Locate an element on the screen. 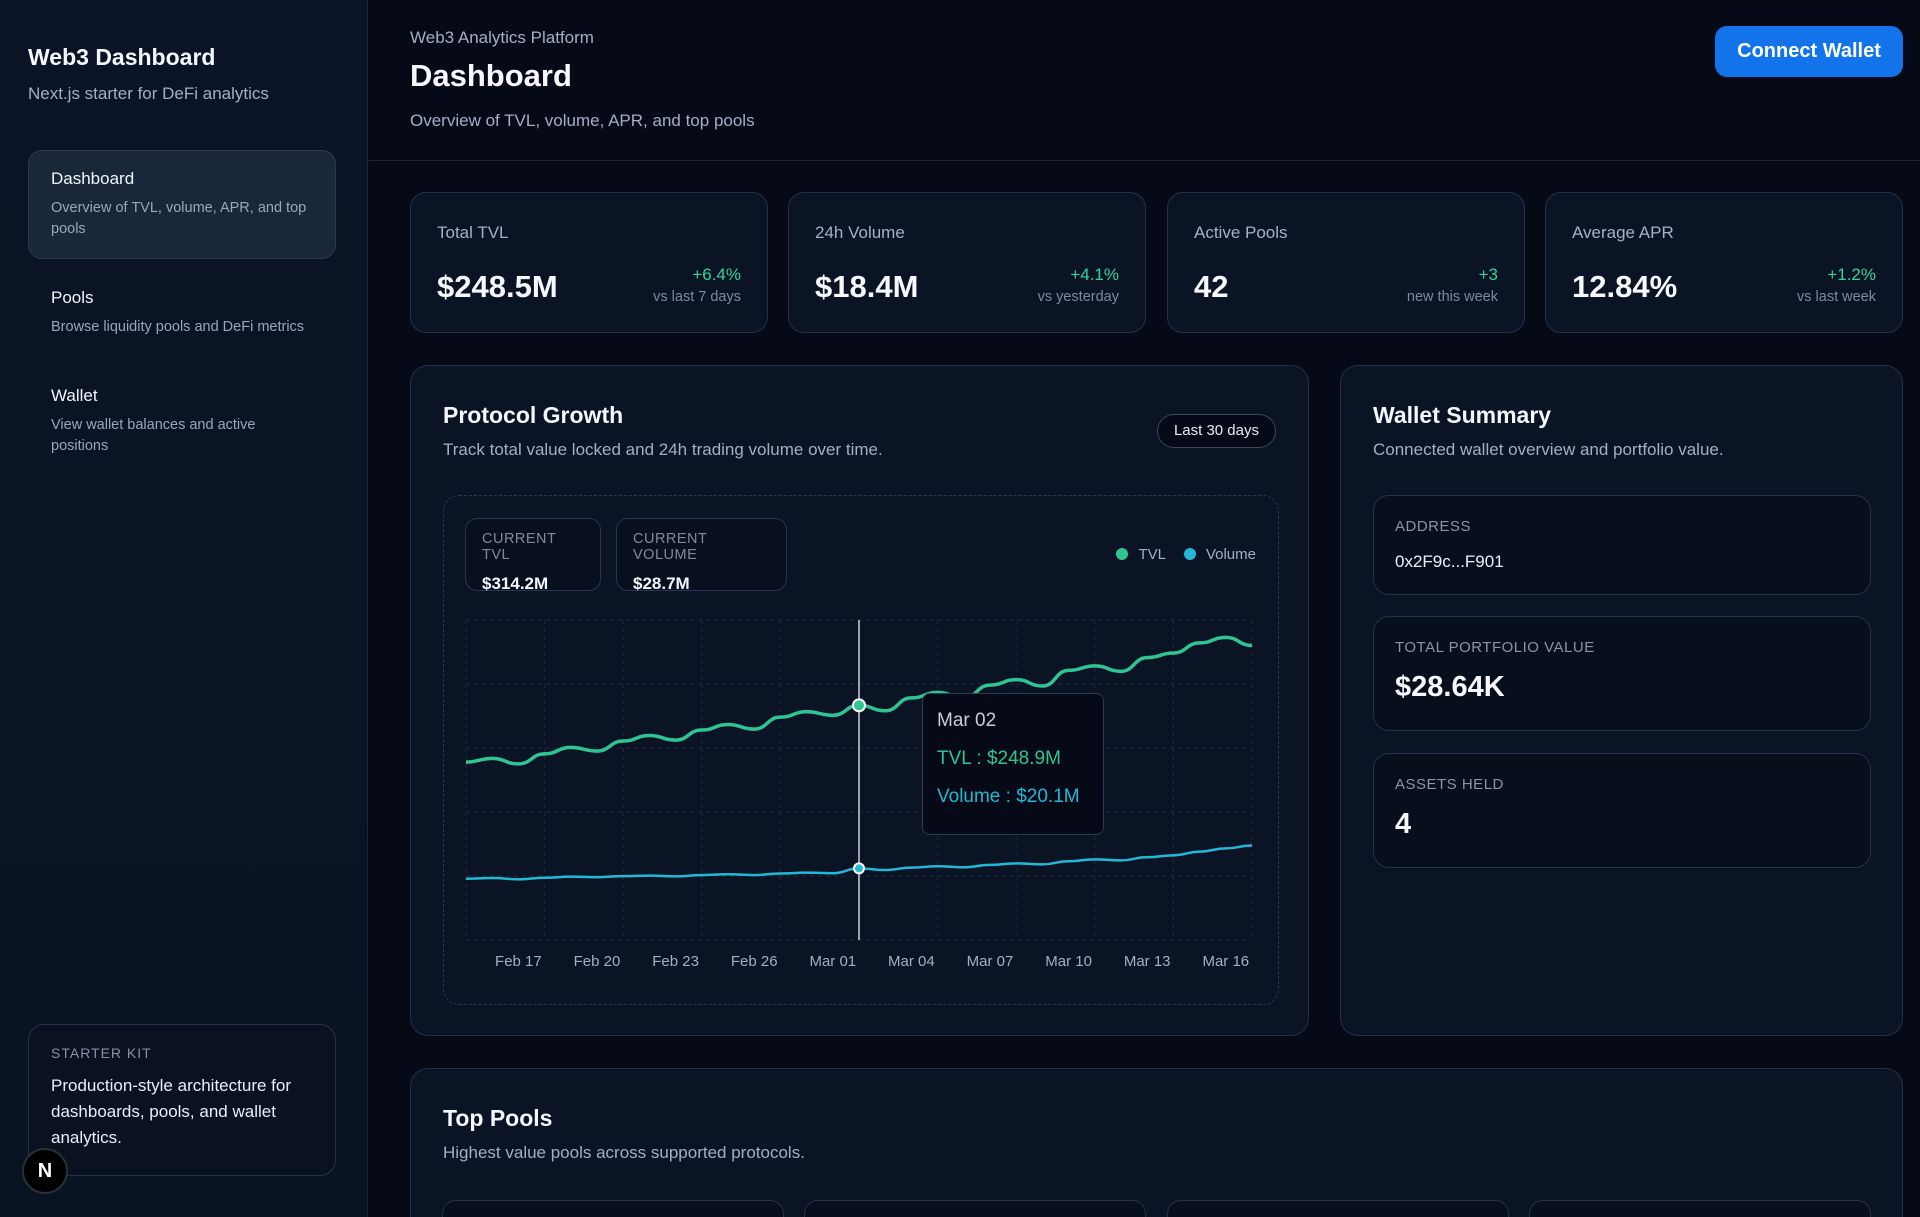 The image size is (1920, 1217). chart-tooltip: Mar 02 TVL : $248.9M Volume : $20.1M is located at coordinates (1013, 764).